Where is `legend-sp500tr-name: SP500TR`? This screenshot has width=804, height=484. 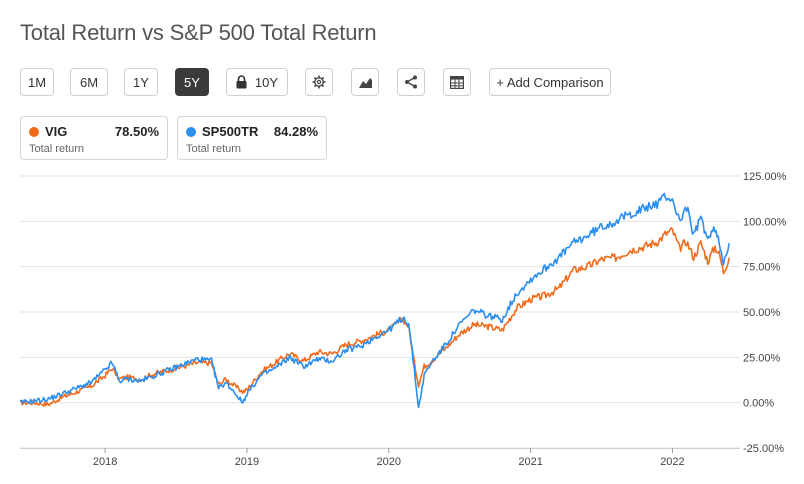 legend-sp500tr-name: SP500TR is located at coordinates (230, 131).